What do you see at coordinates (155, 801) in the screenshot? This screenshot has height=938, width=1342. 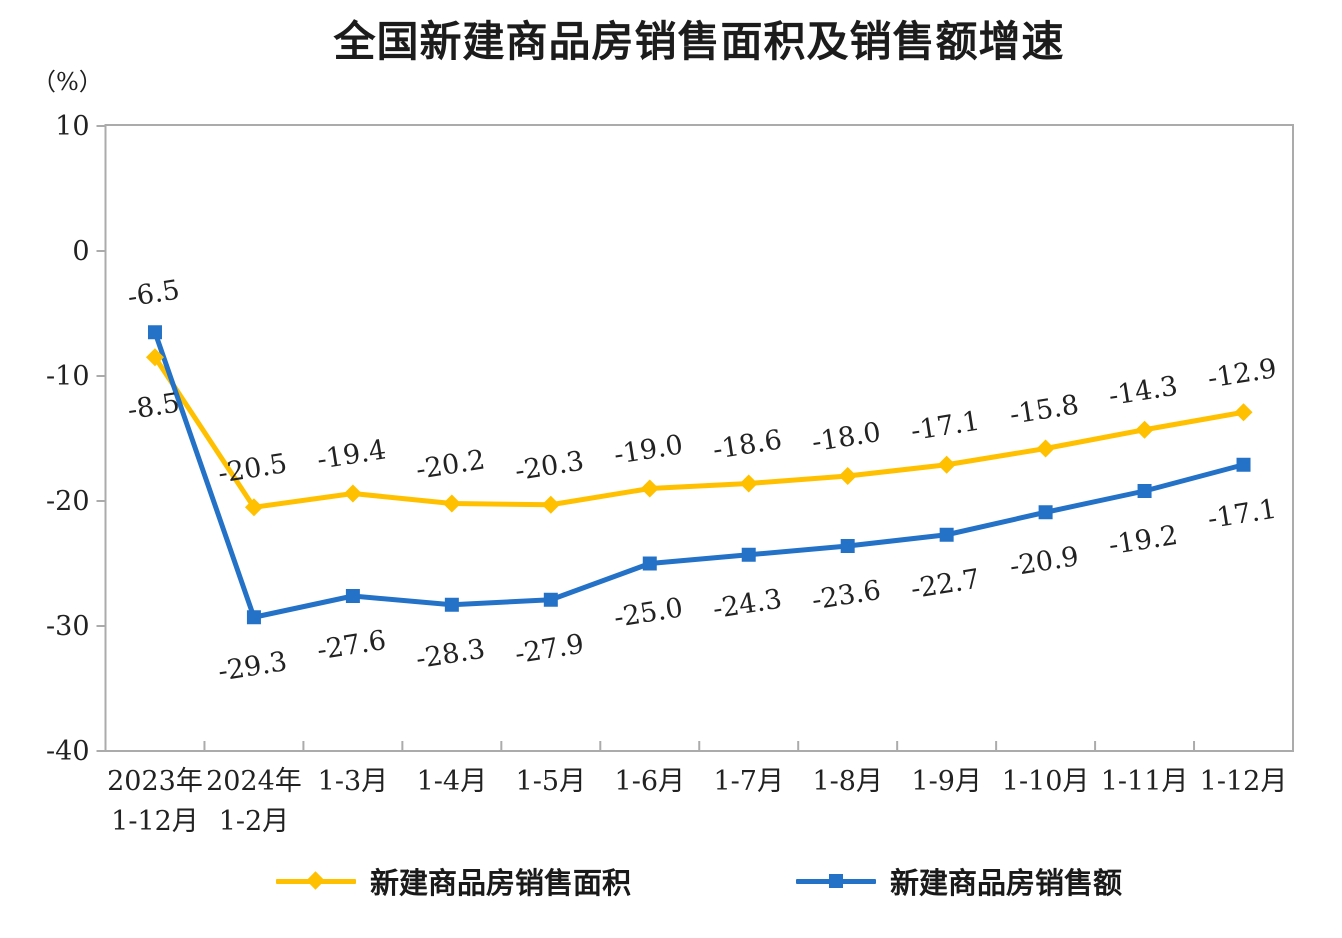 I see `x-axis-label: 2023年 1-12月` at bounding box center [155, 801].